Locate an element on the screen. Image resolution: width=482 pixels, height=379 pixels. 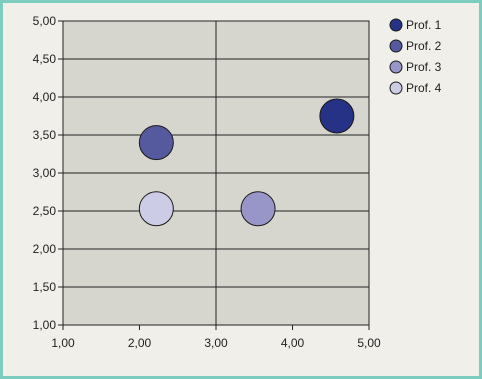
x-tick-label-2: 3,00 is located at coordinates (216, 343).